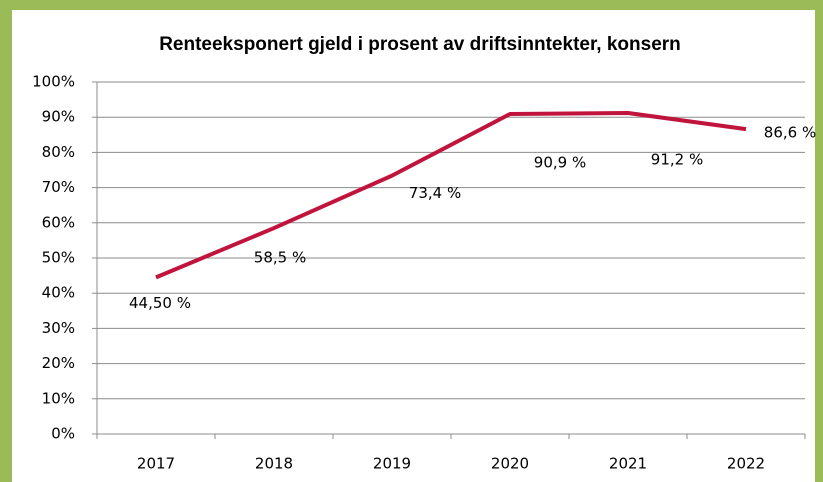  Describe the element at coordinates (435, 193) in the screenshot. I see `data-label: 73,4 %` at that location.